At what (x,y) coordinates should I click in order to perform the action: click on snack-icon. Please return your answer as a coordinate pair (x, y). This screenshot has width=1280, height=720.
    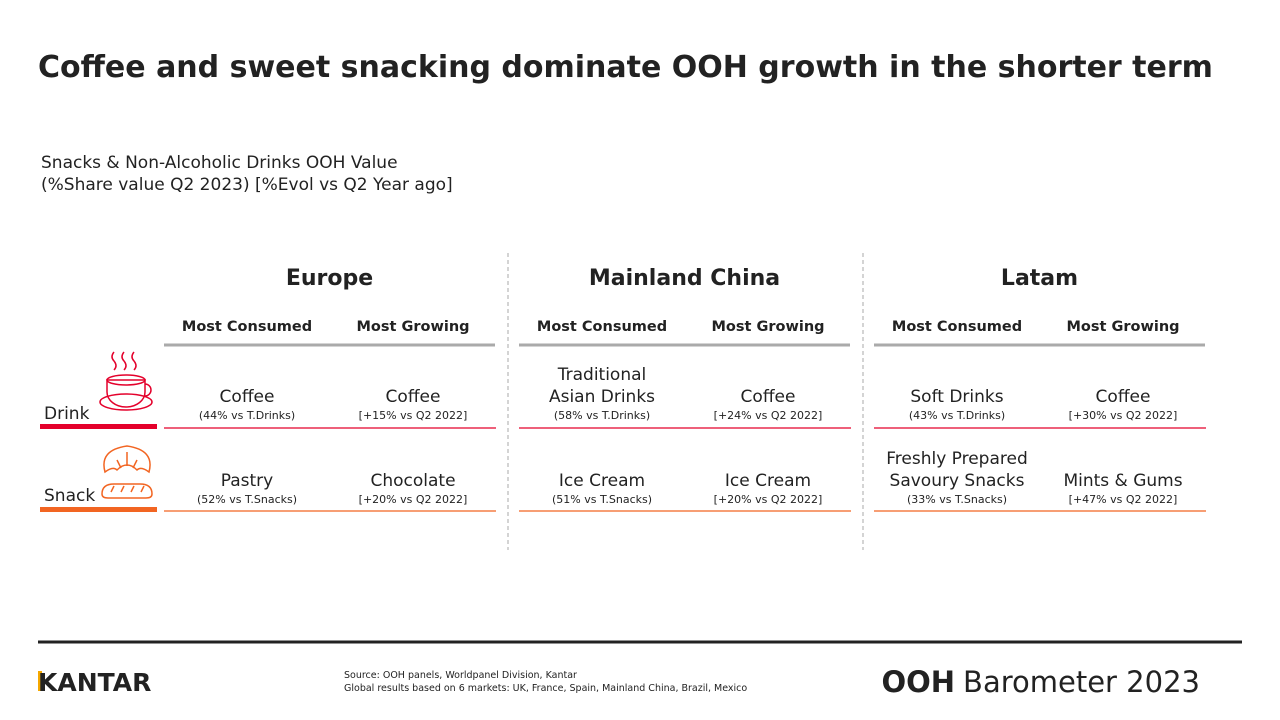
    Looking at the image, I should click on (127, 472).